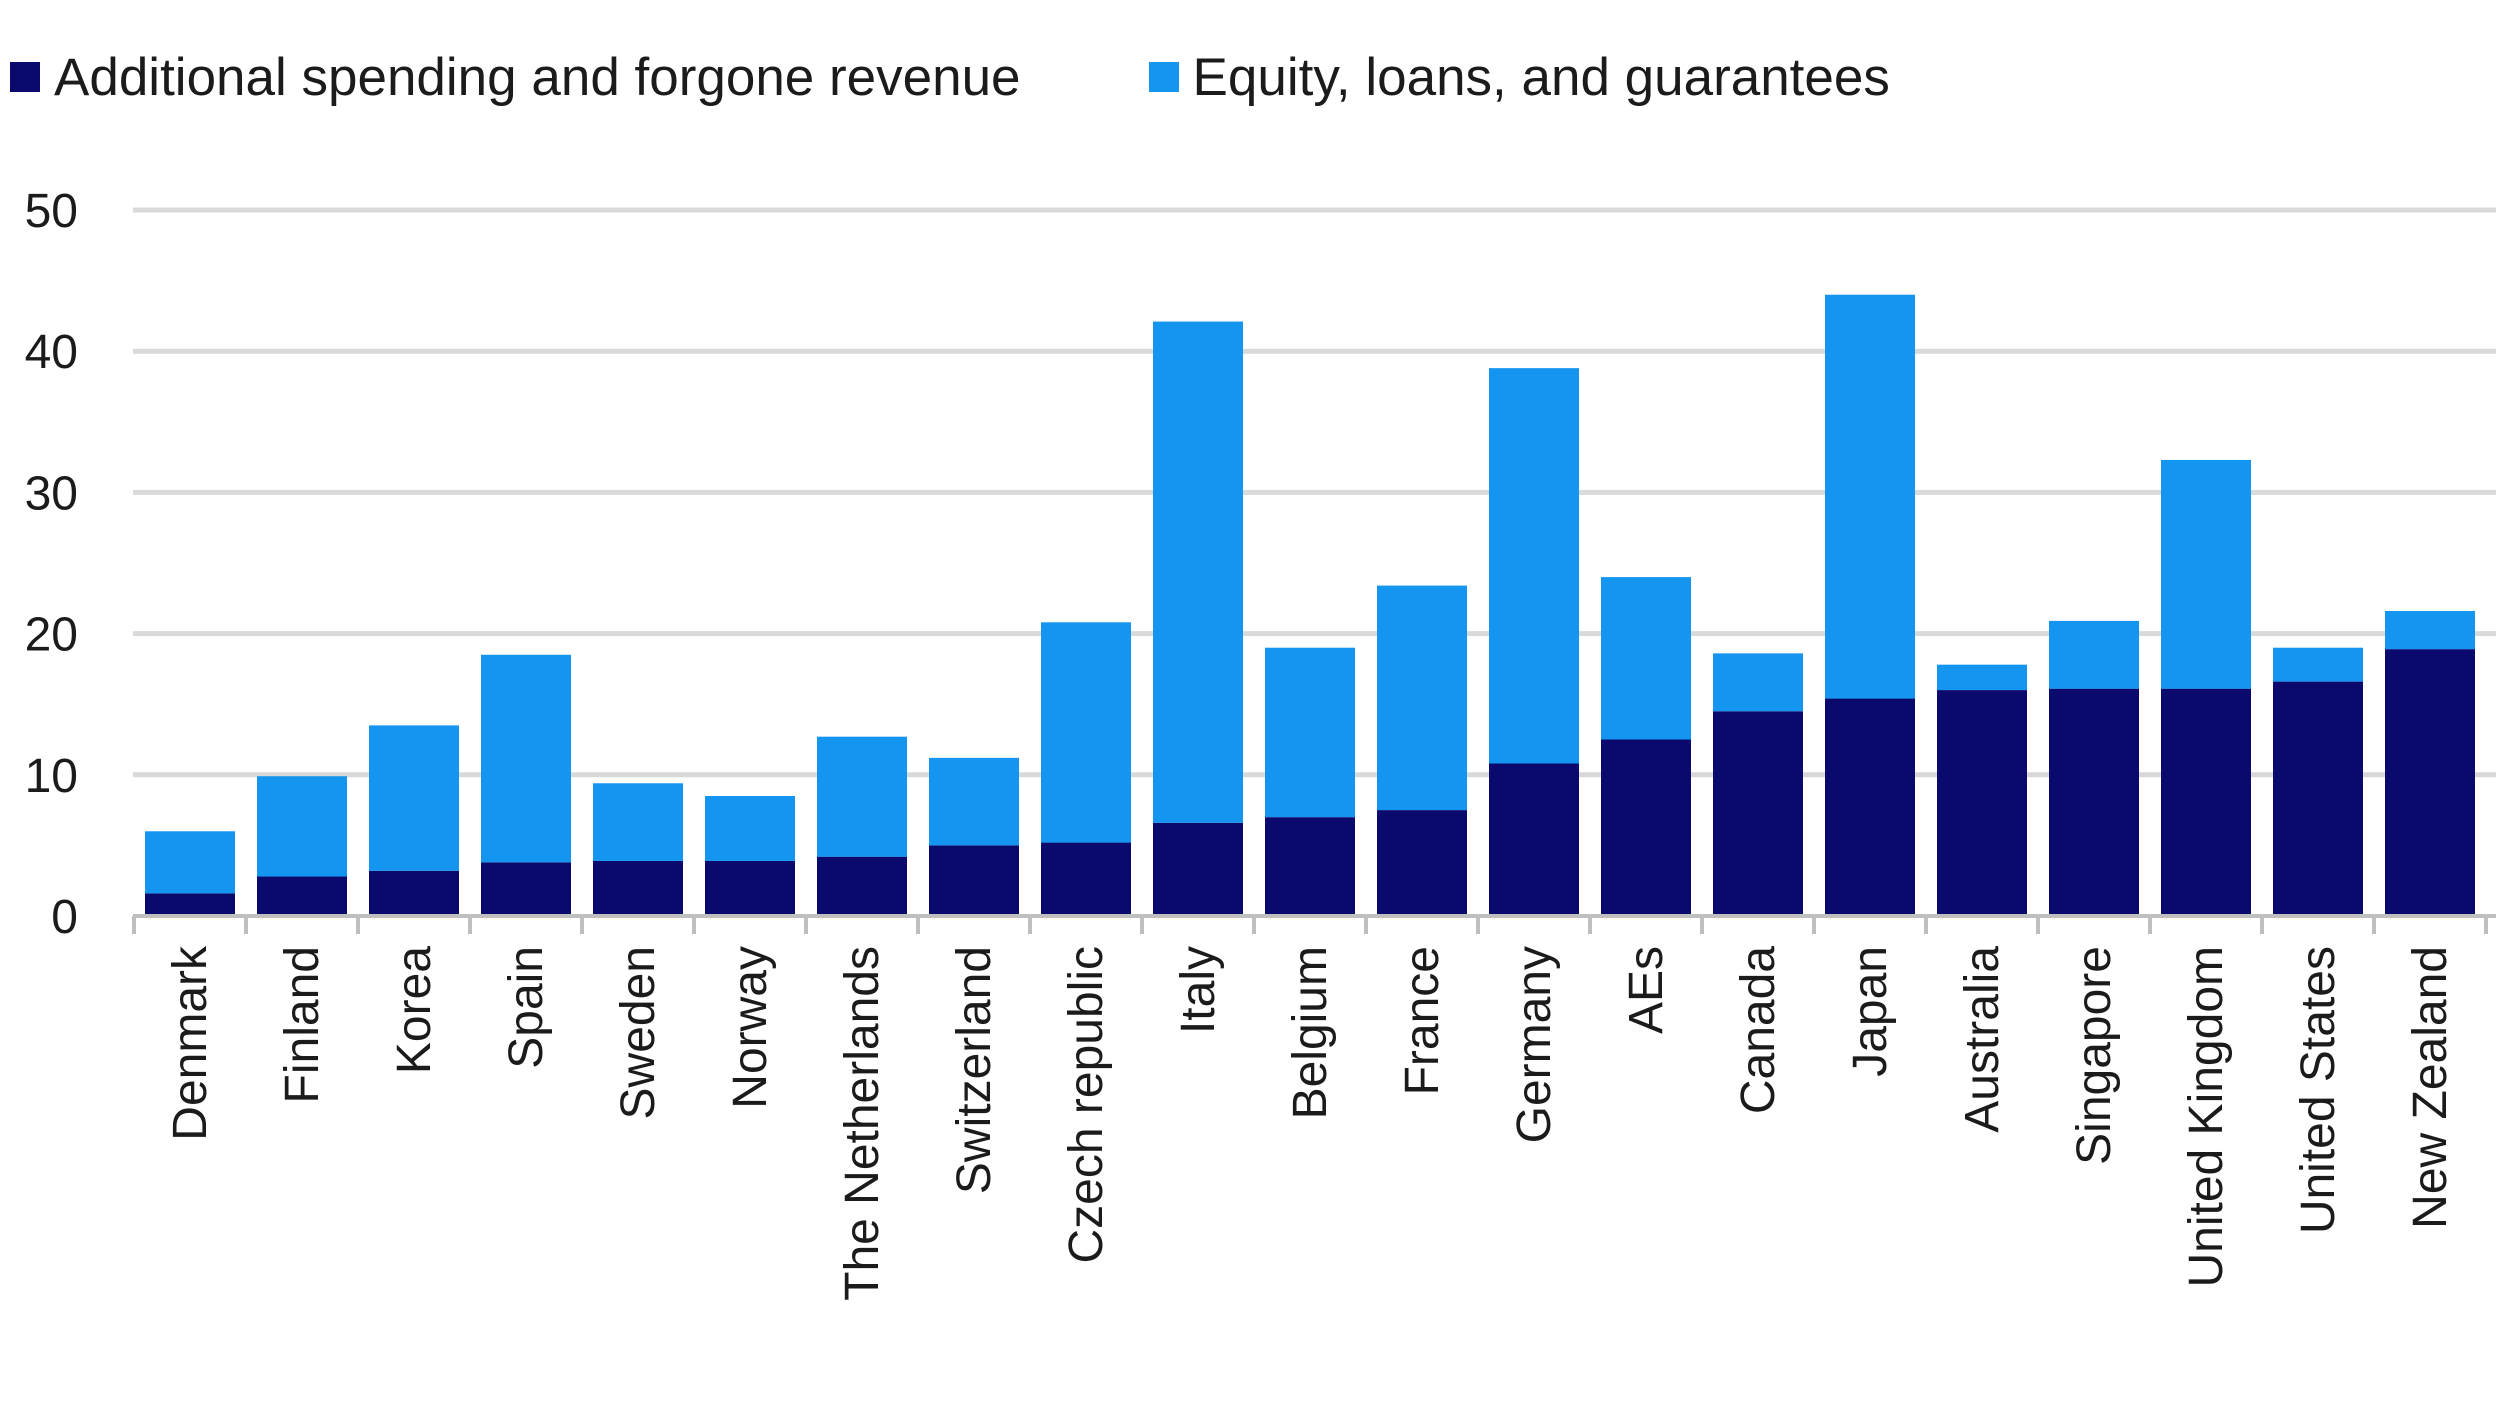 The height and width of the screenshot is (1404, 2496). What do you see at coordinates (2094, 1055) in the screenshot?
I see `x-tick-label-17: Singapore` at bounding box center [2094, 1055].